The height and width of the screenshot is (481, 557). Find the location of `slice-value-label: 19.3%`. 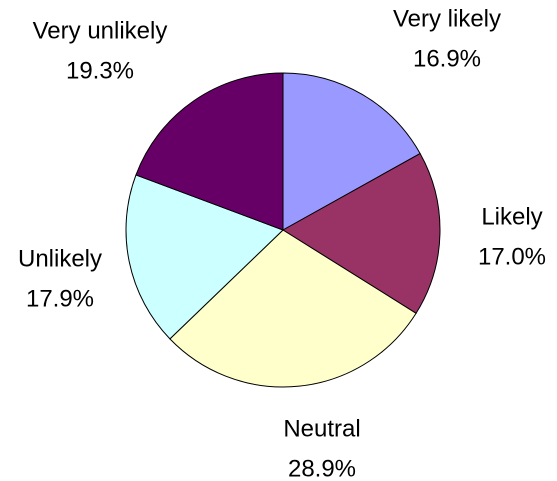

slice-value-label: 19.3% is located at coordinates (100, 70).